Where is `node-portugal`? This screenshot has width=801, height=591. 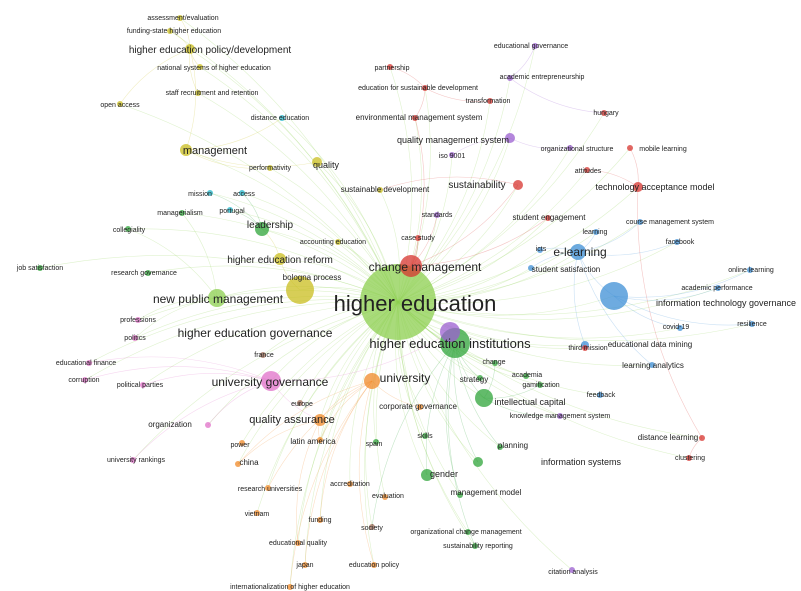 node-portugal is located at coordinates (230, 210).